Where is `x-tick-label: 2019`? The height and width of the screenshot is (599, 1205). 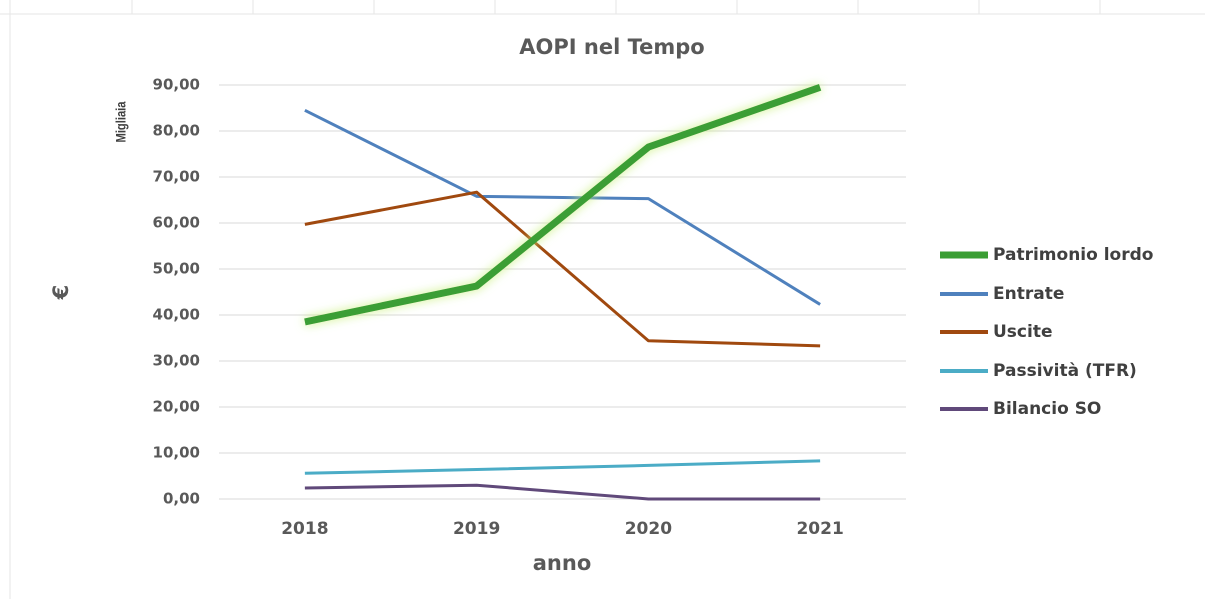 x-tick-label: 2019 is located at coordinates (476, 529).